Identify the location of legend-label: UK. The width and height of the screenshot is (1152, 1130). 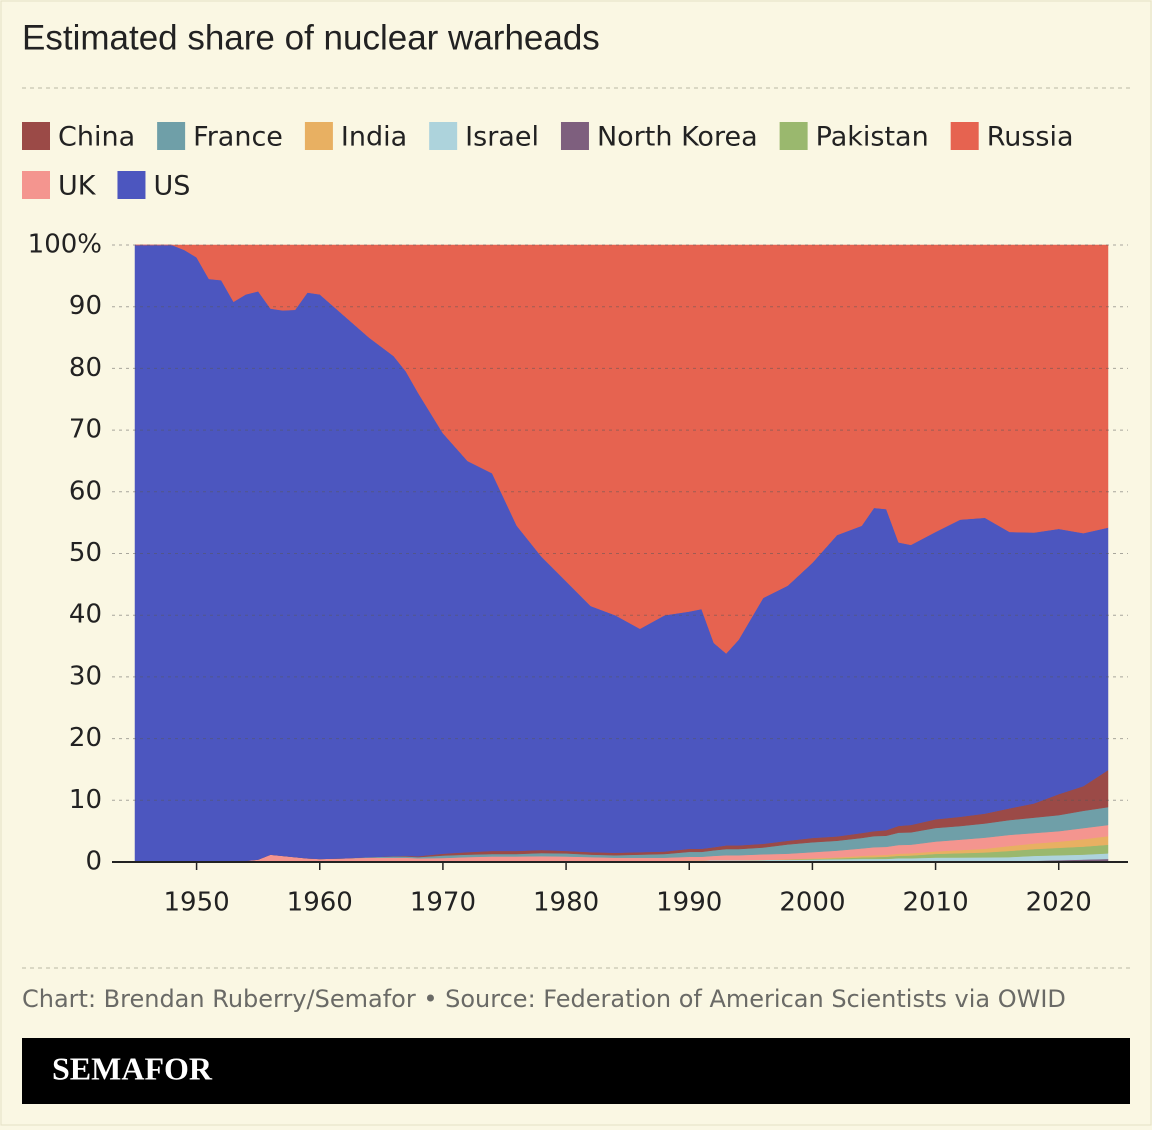
(77, 186).